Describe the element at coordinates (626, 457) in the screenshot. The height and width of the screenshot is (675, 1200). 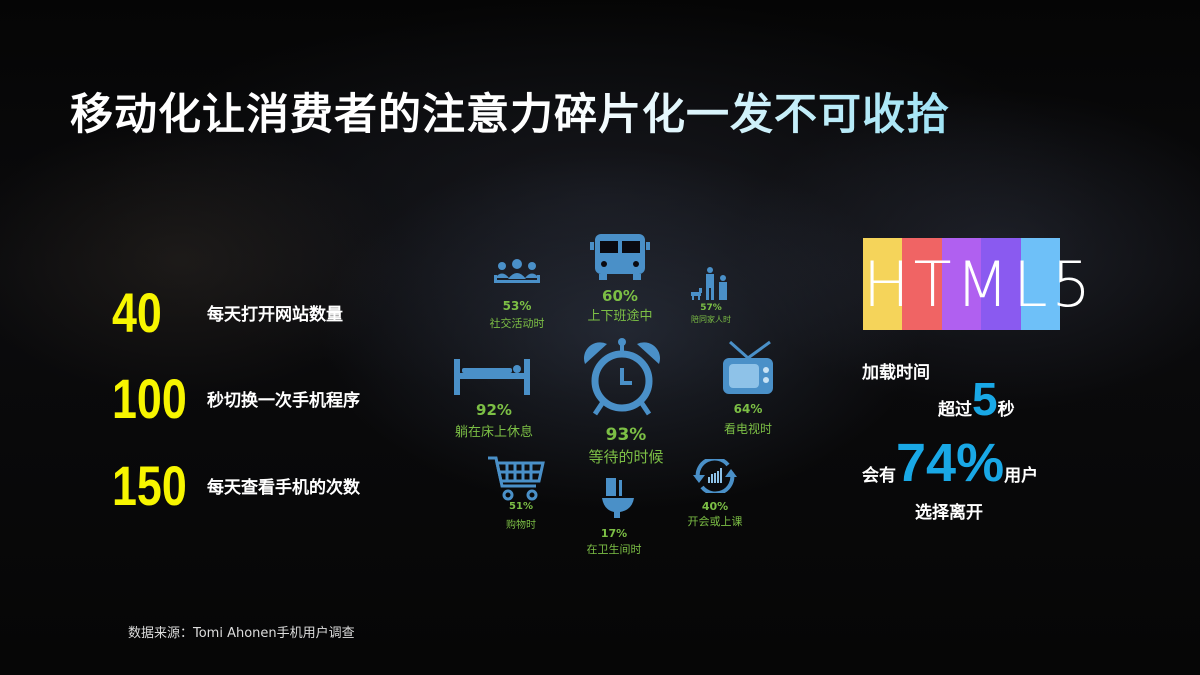
I see `scenario-label: 等待的时候` at that location.